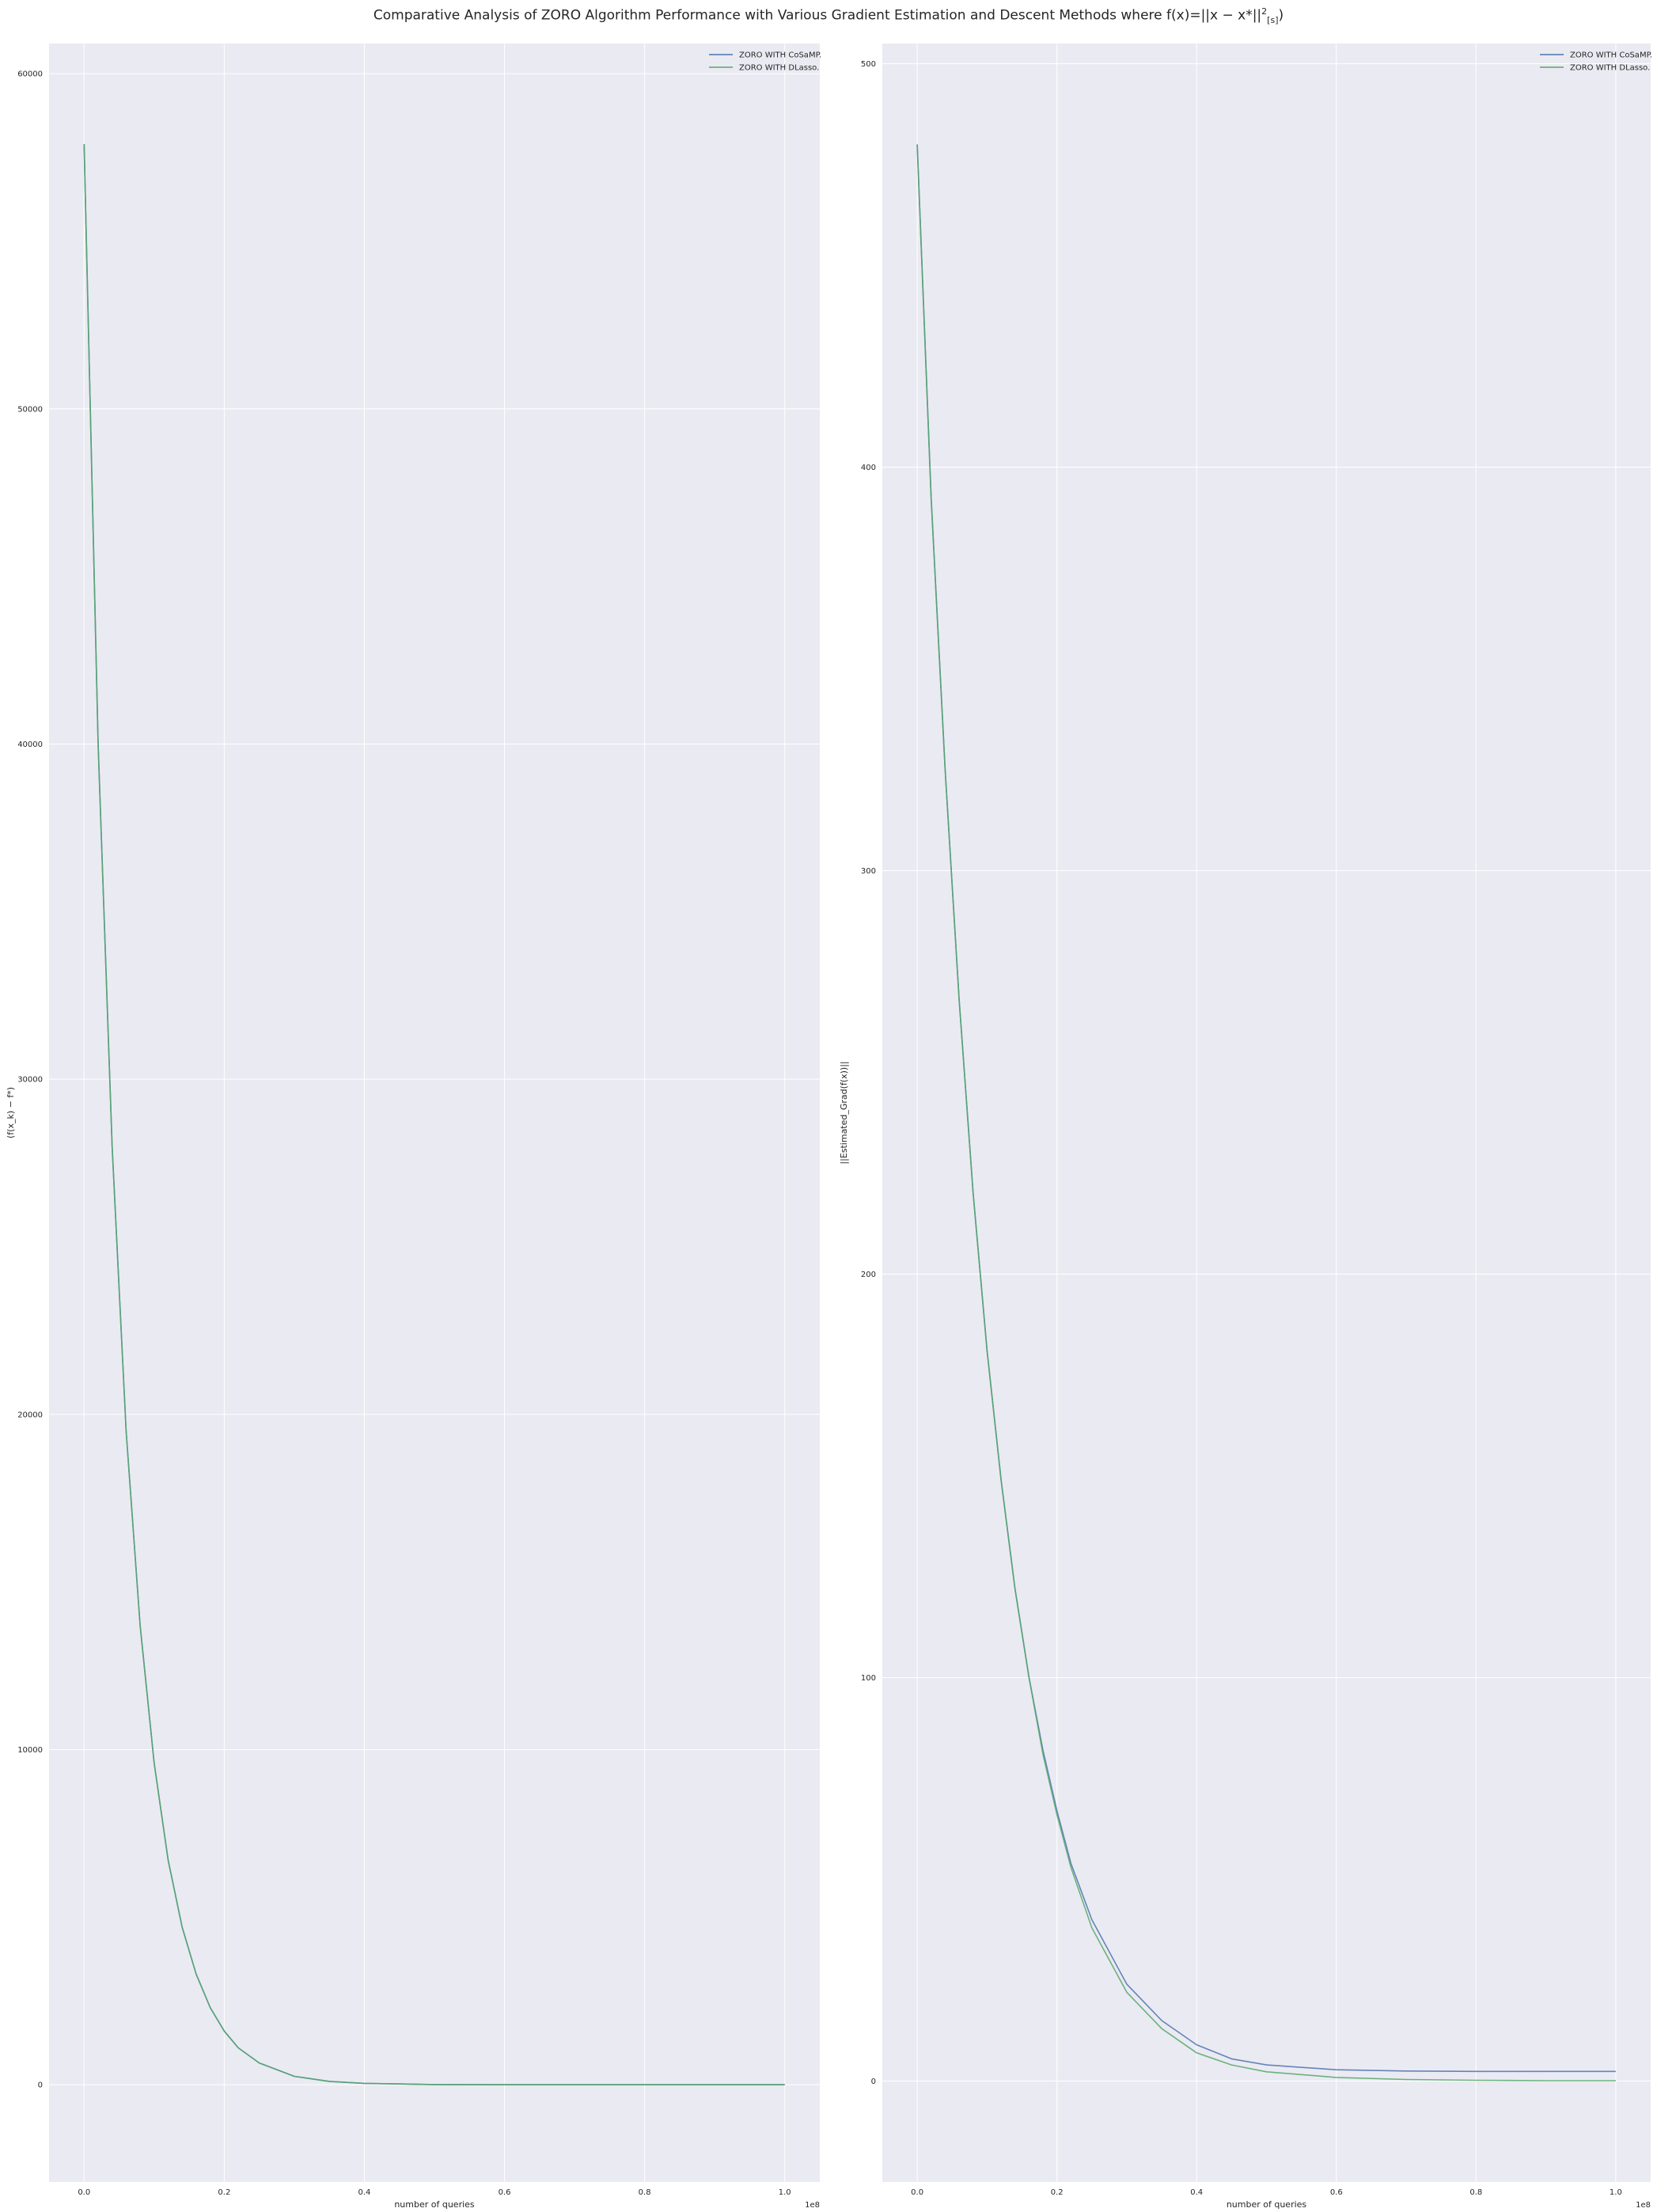 Image resolution: width=1657 pixels, height=2212 pixels. Describe the element at coordinates (1273, 20) in the screenshot. I see `figure-title-subscript: [s]` at that location.